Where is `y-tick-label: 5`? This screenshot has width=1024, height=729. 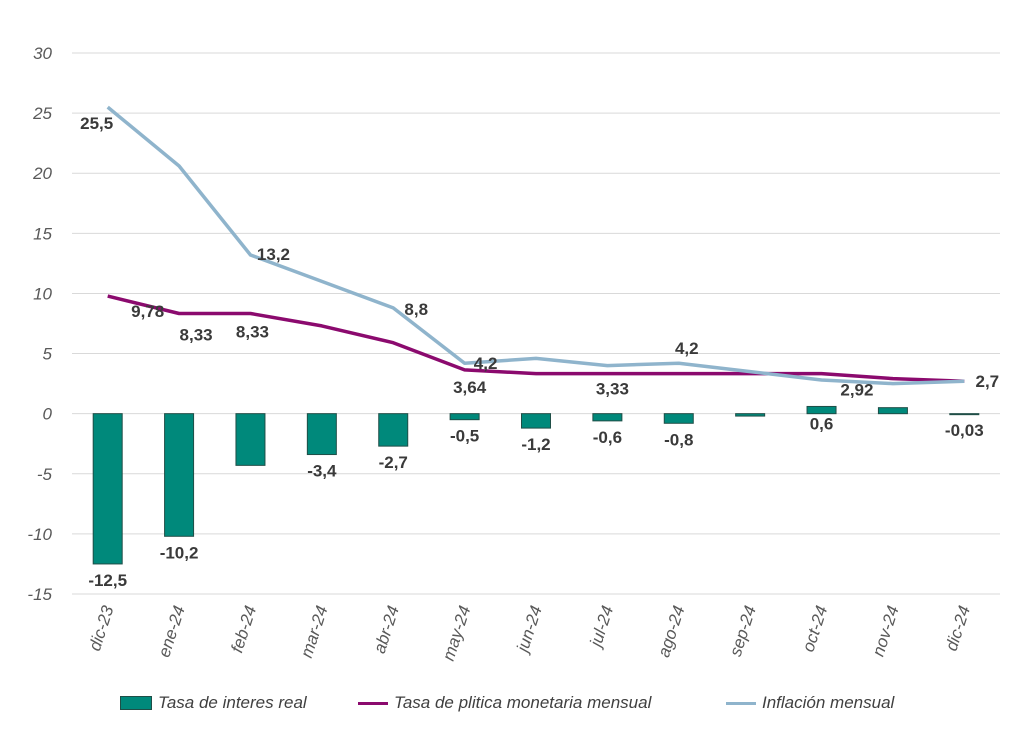 y-tick-label: 5 is located at coordinates (48, 354).